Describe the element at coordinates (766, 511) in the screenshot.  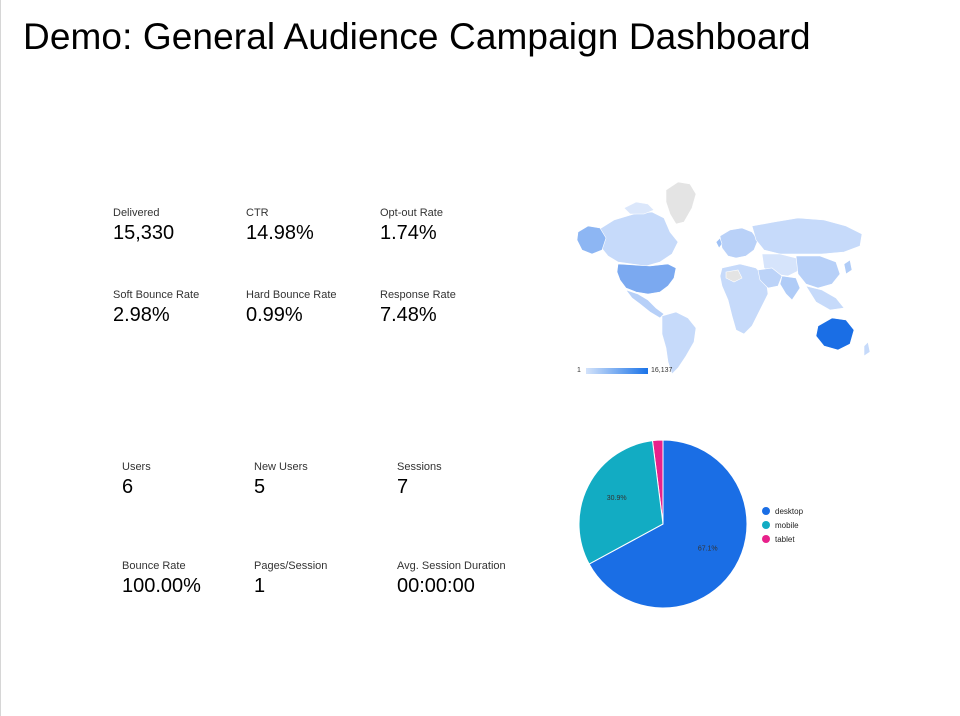
I see `legend-swatch-desktop` at that location.